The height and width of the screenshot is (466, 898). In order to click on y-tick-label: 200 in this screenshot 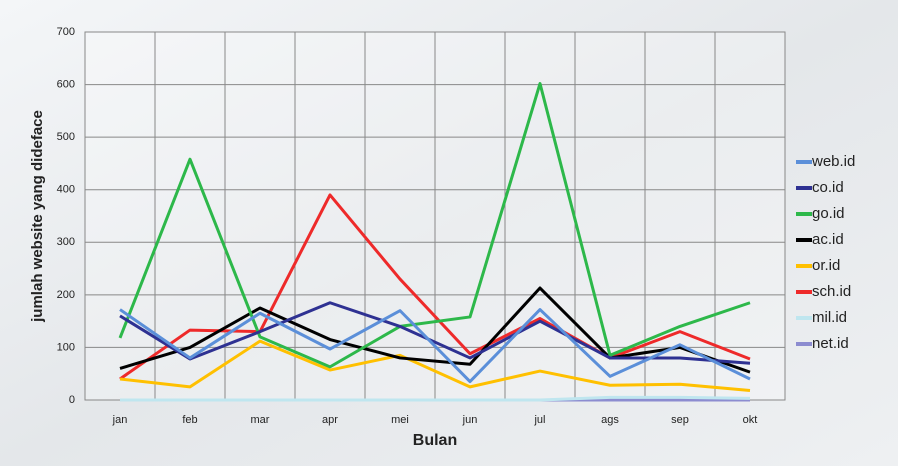, I will do `click(66, 295)`.